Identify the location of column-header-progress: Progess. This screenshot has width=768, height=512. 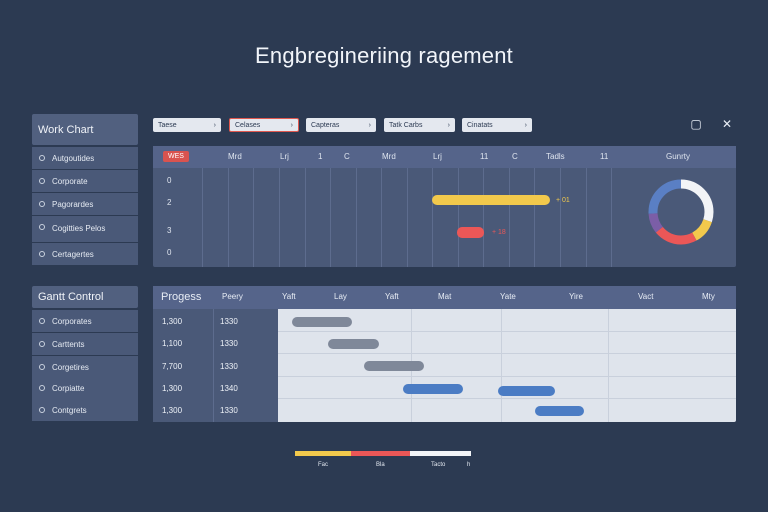
(181, 297).